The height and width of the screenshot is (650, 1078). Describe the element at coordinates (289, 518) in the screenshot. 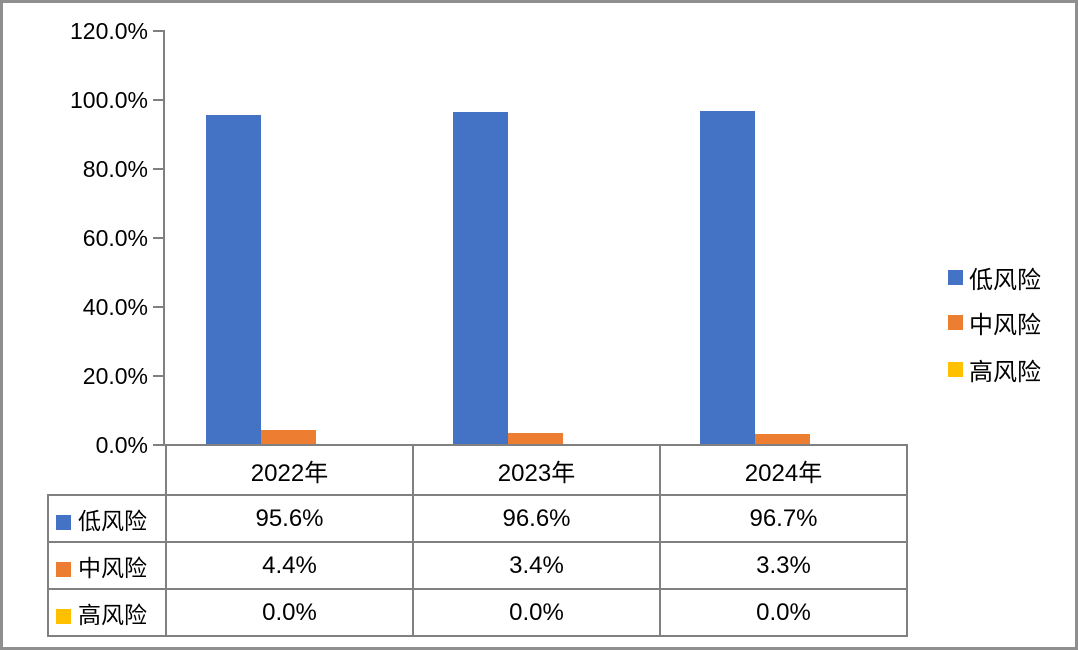

I see `table-cell-value: 95.6%` at that location.